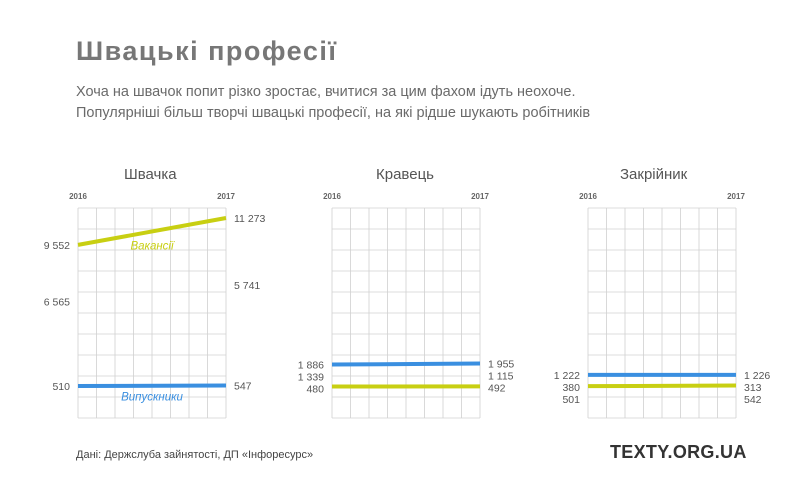 This screenshot has width=786, height=480. What do you see at coordinates (152, 246) in the screenshot?
I see `series-label: Вакансії` at bounding box center [152, 246].